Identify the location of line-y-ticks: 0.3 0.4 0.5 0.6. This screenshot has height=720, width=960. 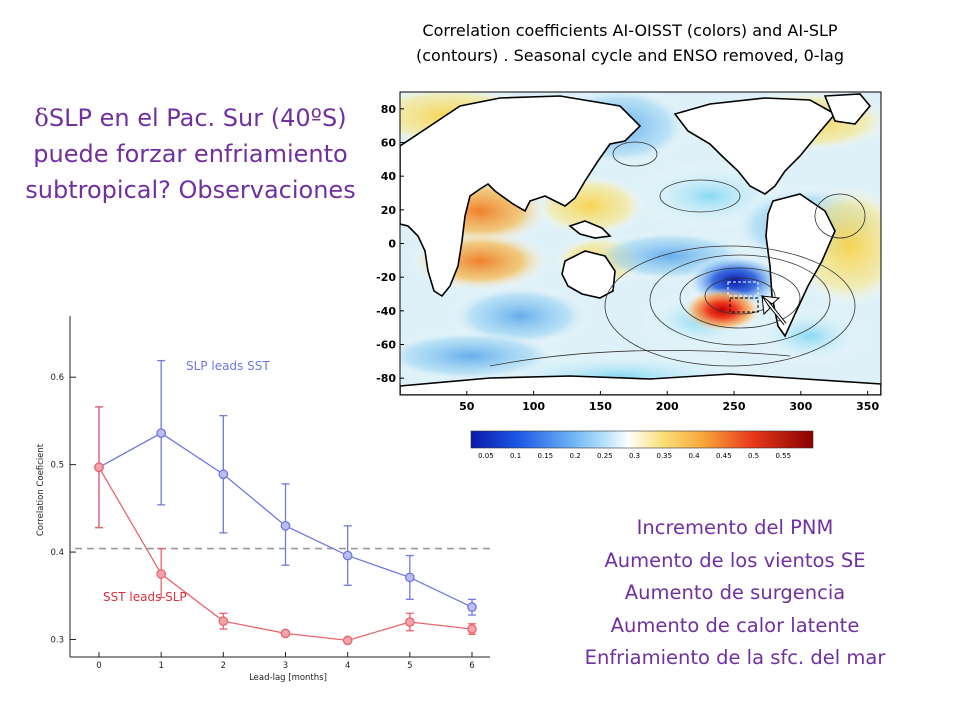
(63, 509).